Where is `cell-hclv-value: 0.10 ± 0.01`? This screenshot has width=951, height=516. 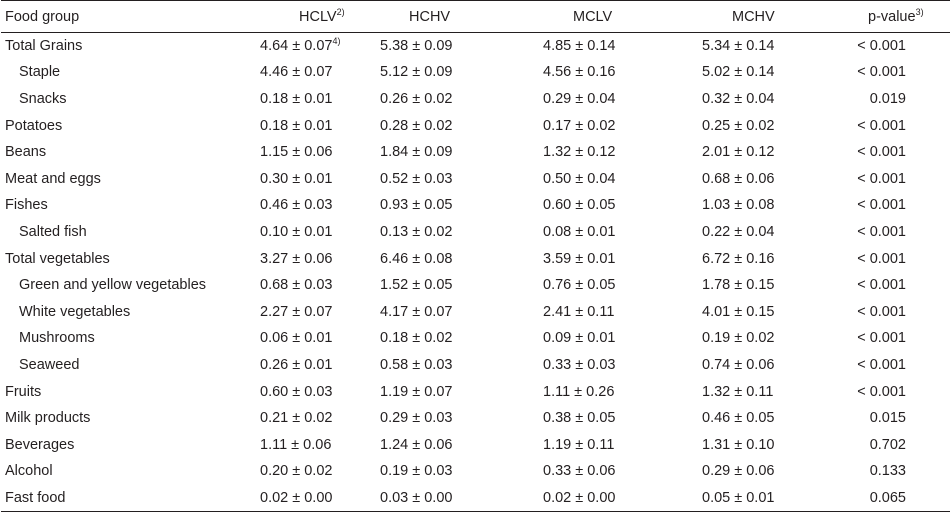 cell-hclv-value: 0.10 ± 0.01 is located at coordinates (296, 231).